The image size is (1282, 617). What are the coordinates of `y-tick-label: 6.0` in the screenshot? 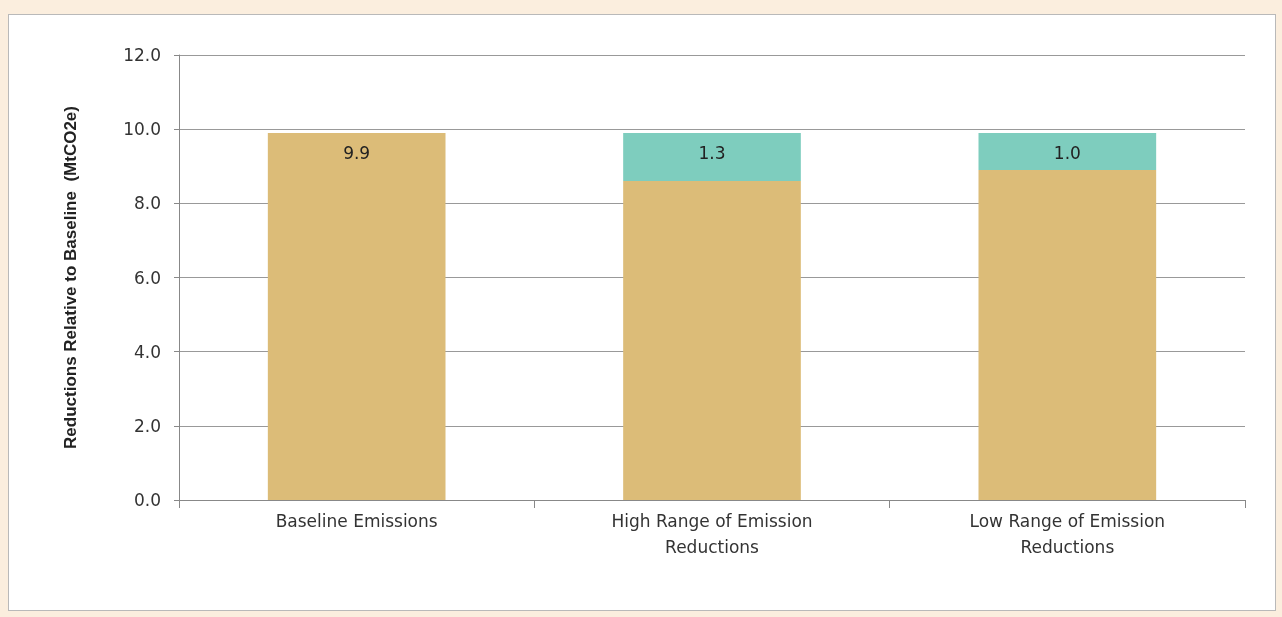 It's located at (147, 277).